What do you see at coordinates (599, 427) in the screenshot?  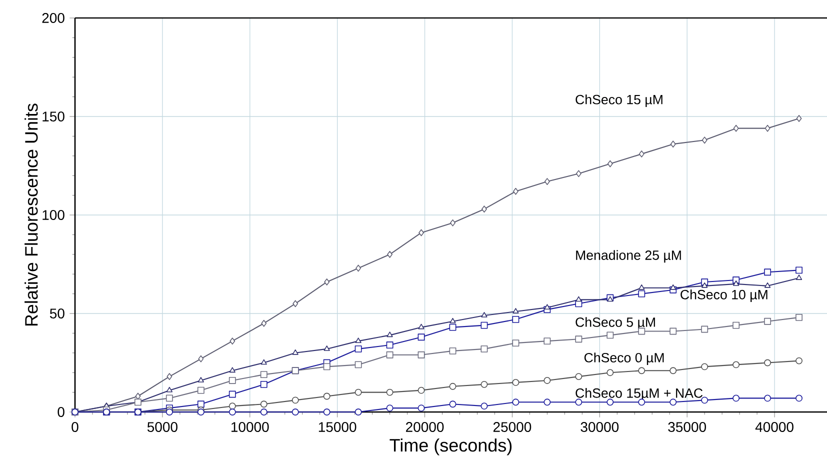 I see `x-tick-label: 30000` at bounding box center [599, 427].